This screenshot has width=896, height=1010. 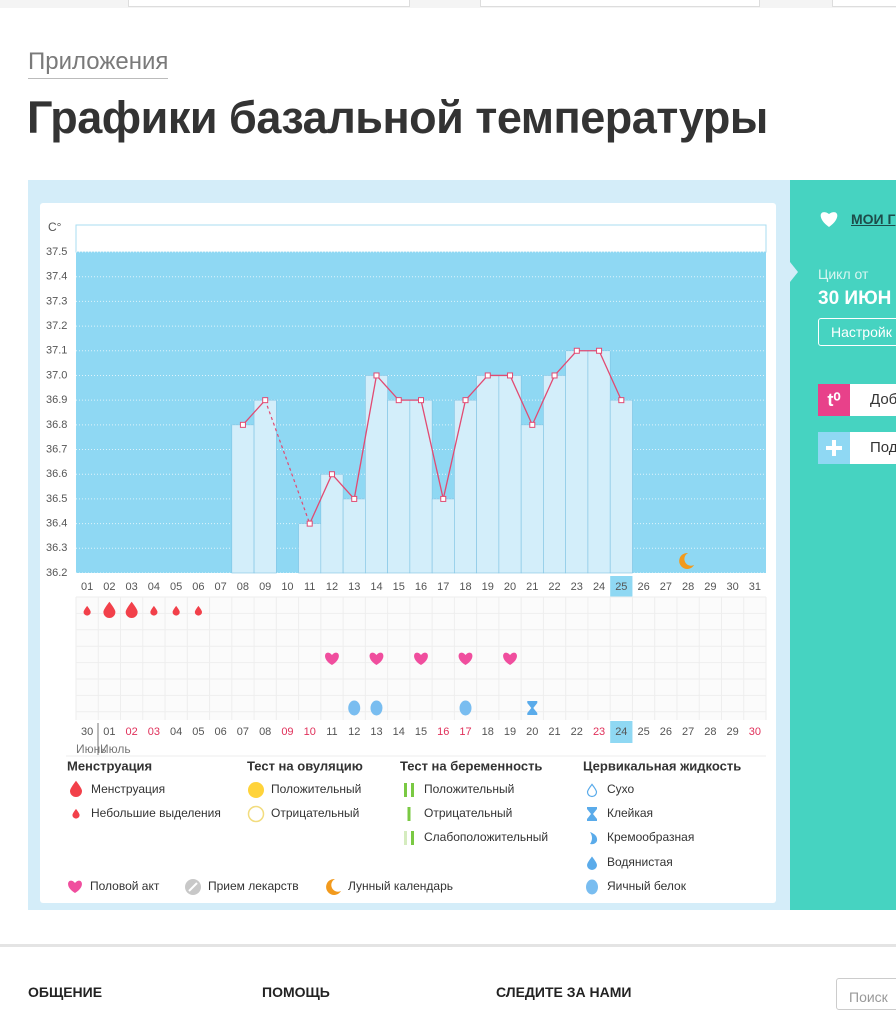 What do you see at coordinates (855, 298) in the screenshot?
I see `cycle-date: 30 ИЮН` at bounding box center [855, 298].